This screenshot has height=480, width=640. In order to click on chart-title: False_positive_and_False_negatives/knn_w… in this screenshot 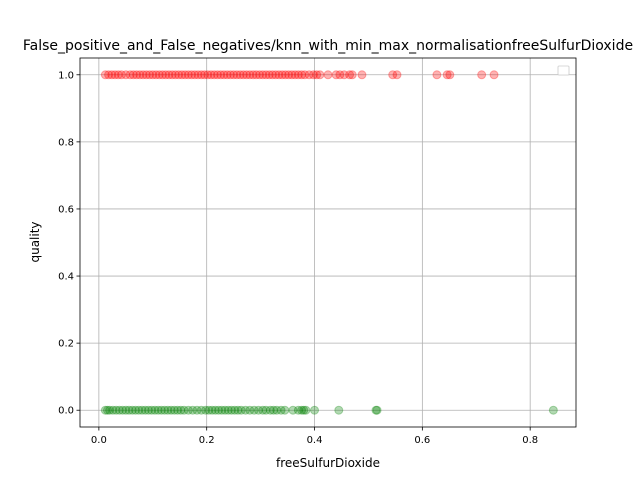, I will do `click(328, 46)`.